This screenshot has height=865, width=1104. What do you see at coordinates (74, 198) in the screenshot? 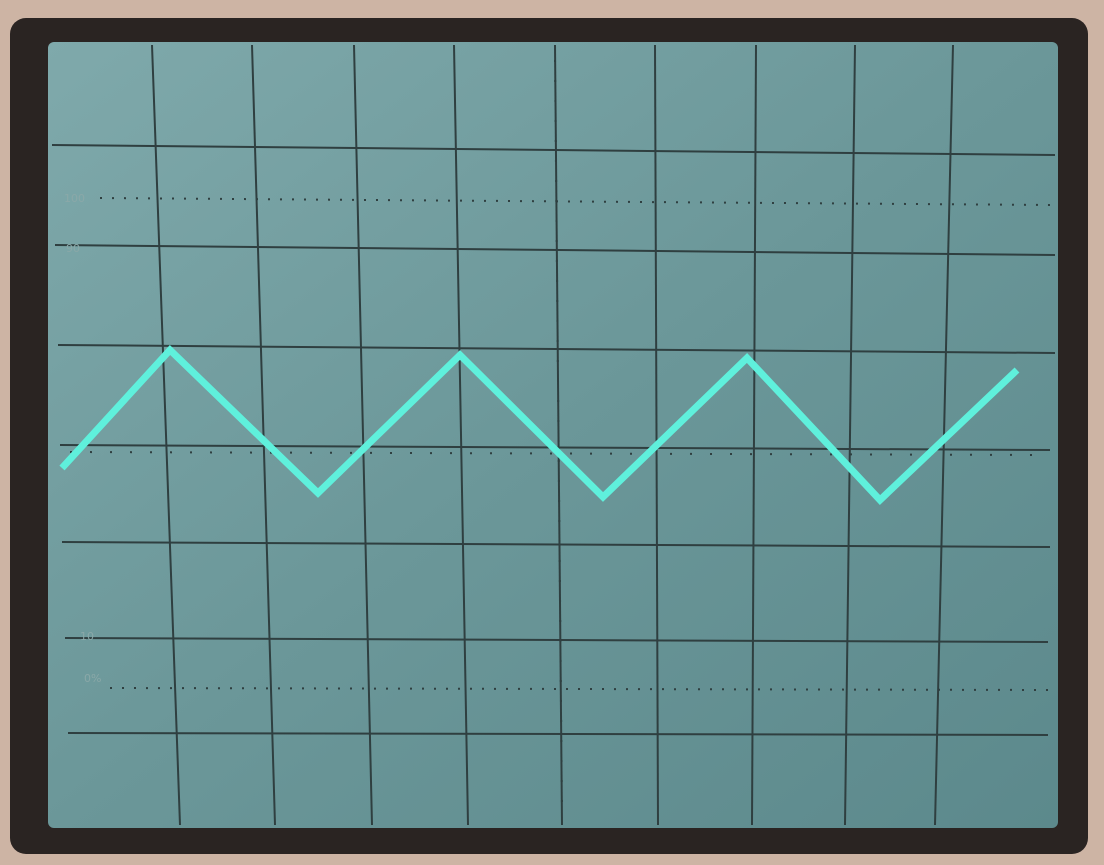
I see `label: 100` at bounding box center [74, 198].